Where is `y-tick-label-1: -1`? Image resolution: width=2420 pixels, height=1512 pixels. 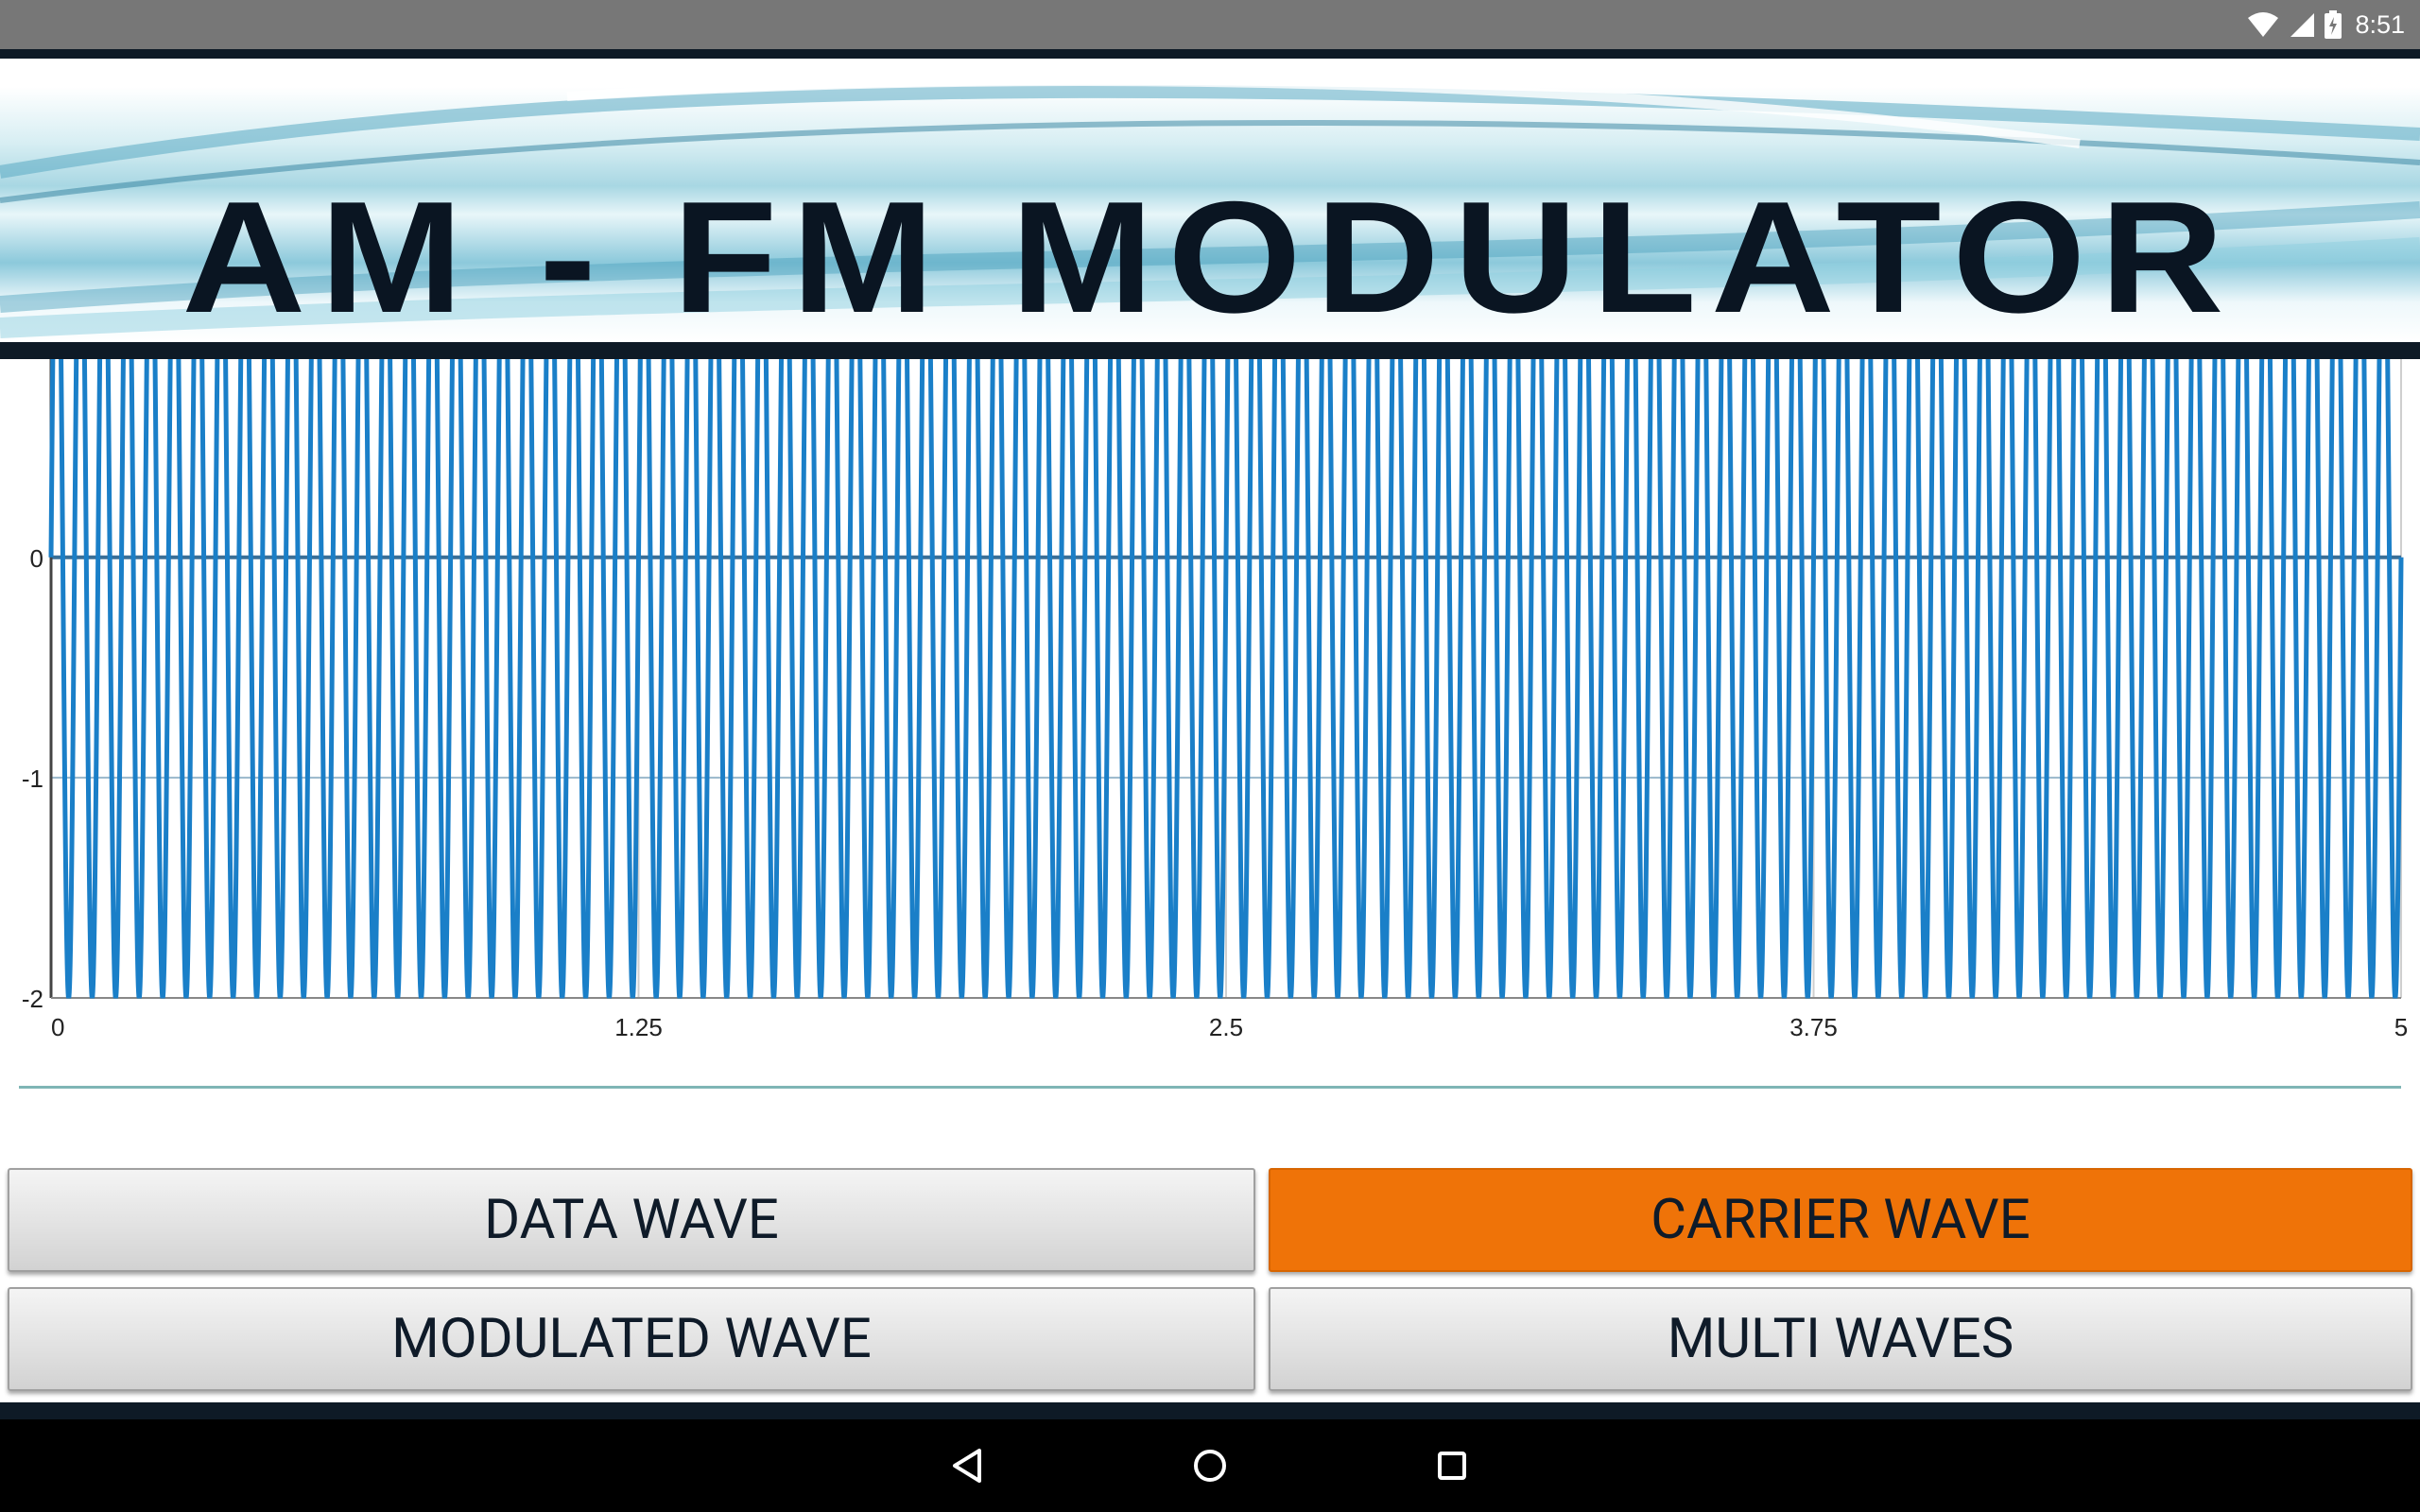
y-tick-label-1: -1 is located at coordinates (32, 779).